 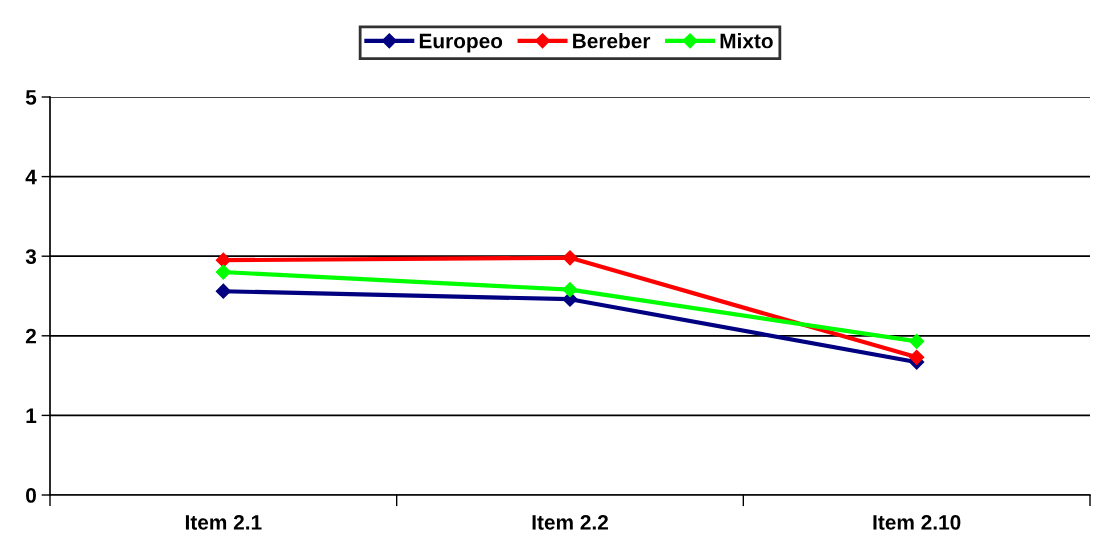 I want to click on y-tick-label: 4, so click(x=31, y=177).